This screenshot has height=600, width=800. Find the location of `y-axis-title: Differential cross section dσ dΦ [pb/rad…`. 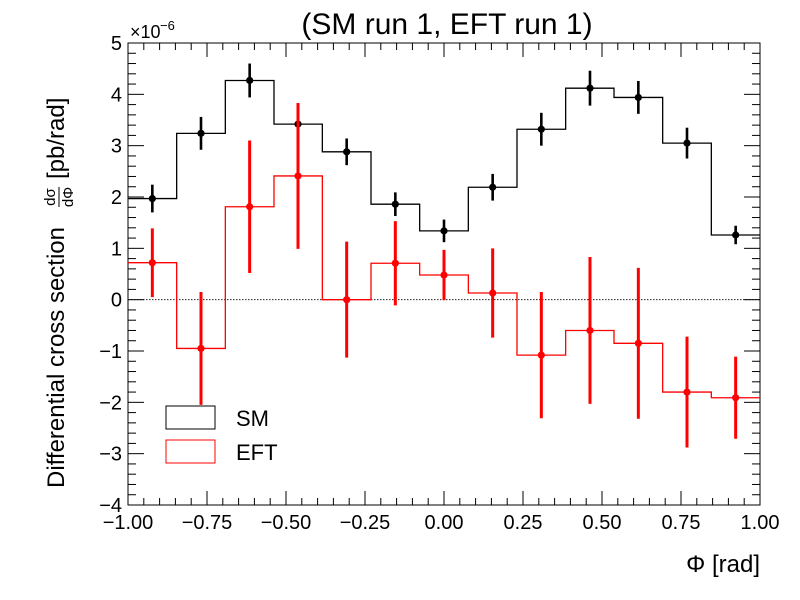

y-axis-title: Differential cross section dσ dΦ [pb/rad… is located at coordinates (59, 293).